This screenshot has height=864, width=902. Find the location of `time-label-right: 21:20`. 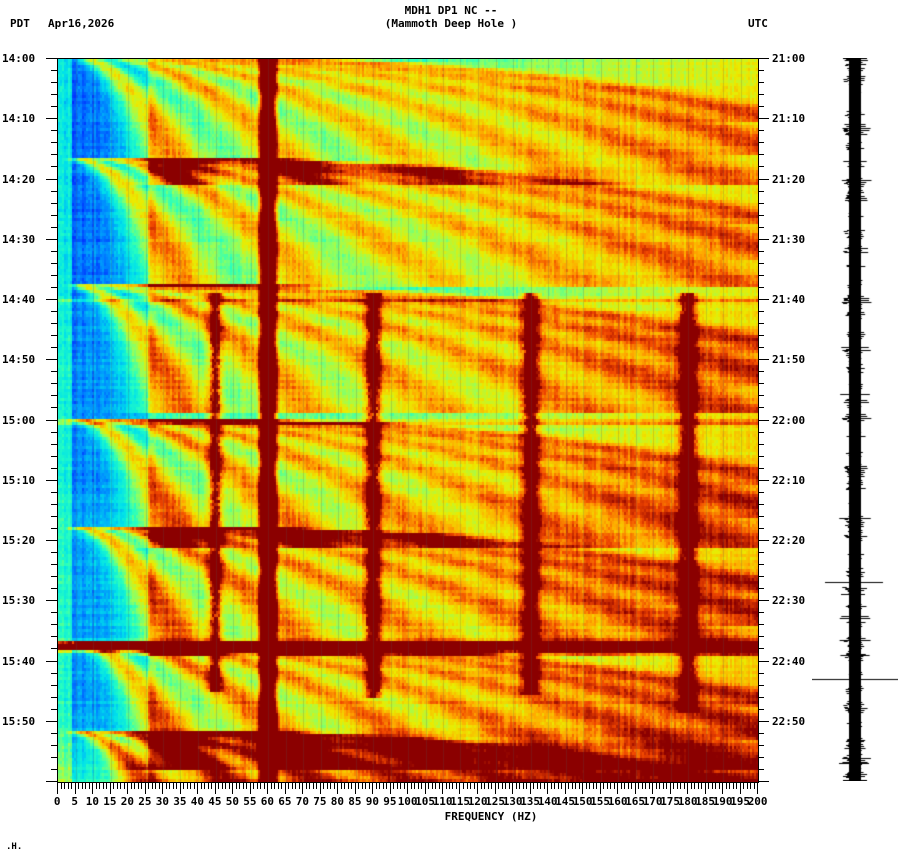

time-label-right: 21:20 is located at coordinates (789, 179).